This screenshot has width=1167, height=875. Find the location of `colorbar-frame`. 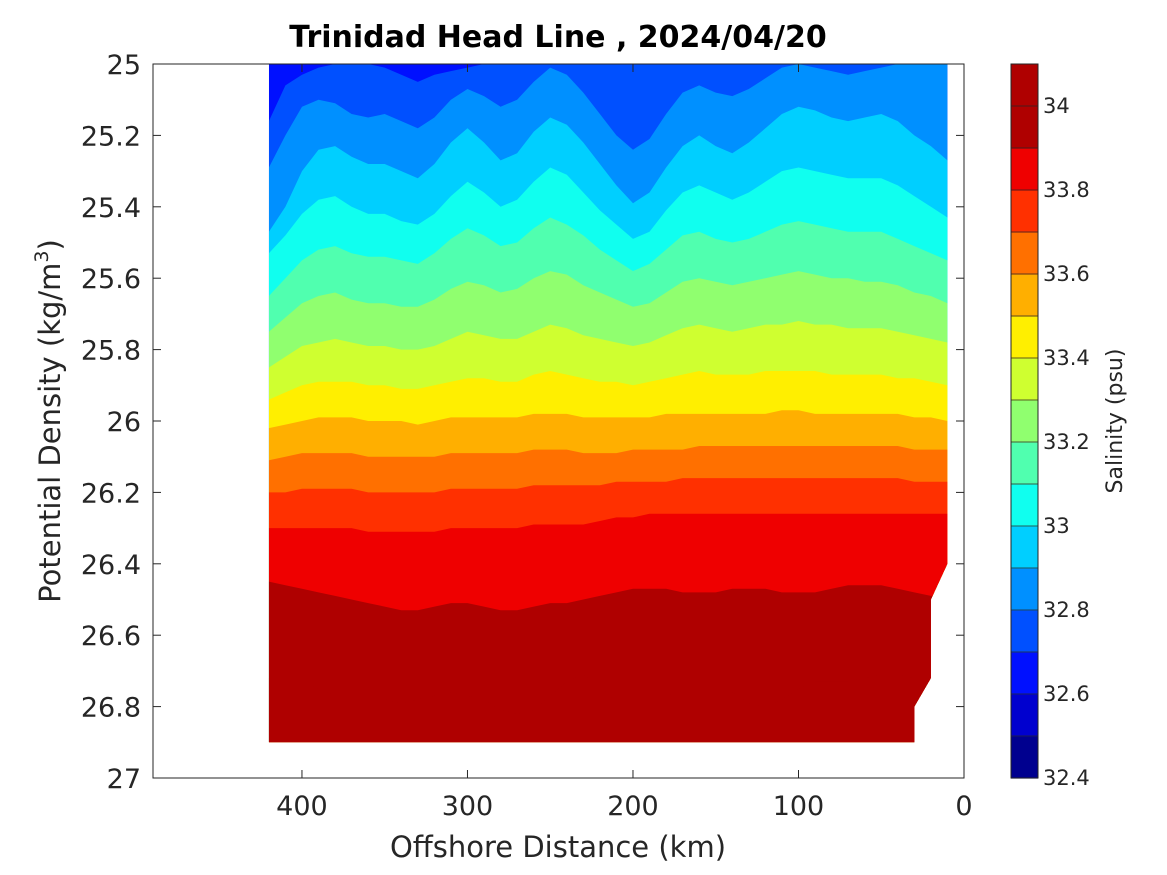

colorbar-frame is located at coordinates (1024, 421).